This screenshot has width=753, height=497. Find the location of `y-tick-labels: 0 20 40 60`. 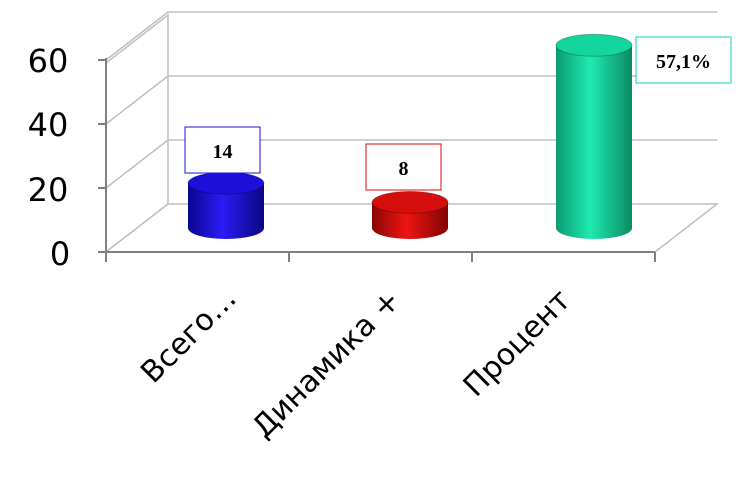

y-tick-labels: 0 20 40 60 is located at coordinates (49, 157).